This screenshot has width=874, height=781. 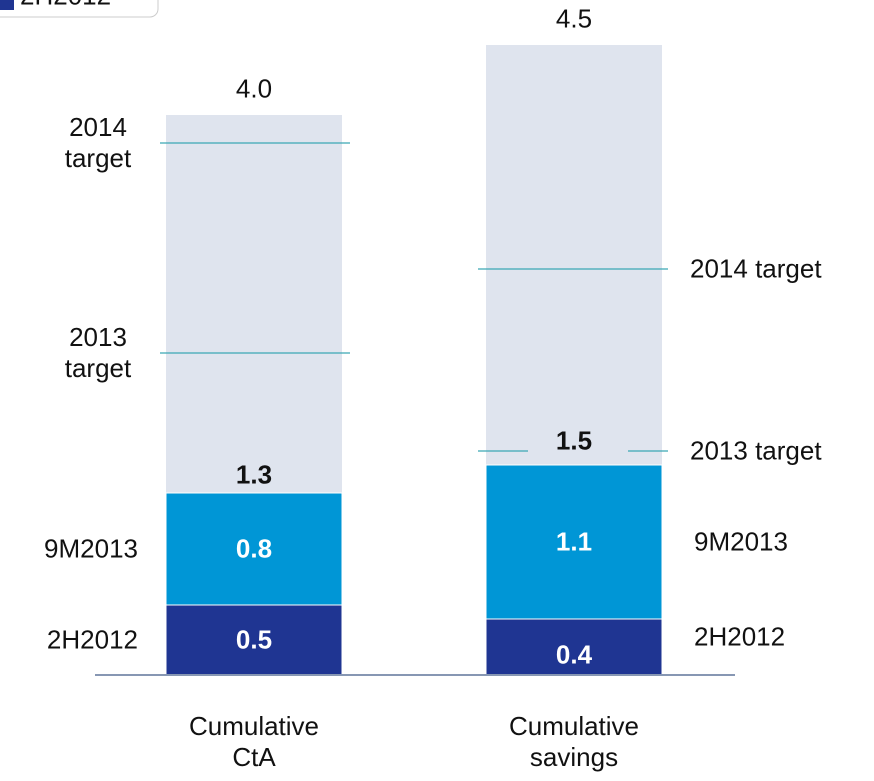 I want to click on legend-label: 2H2012, so click(x=65, y=6).